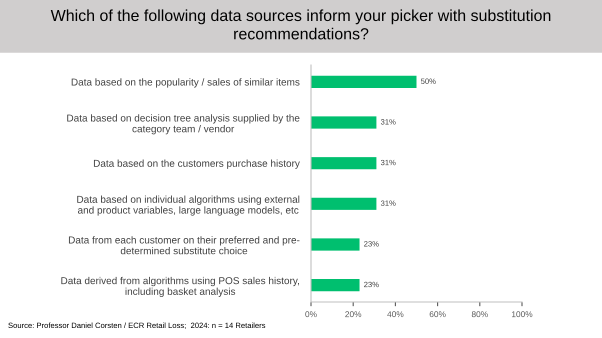  What do you see at coordinates (186, 83) in the screenshot?
I see `y-tick-label: Data based on the popularity / sales of similar items` at bounding box center [186, 83].